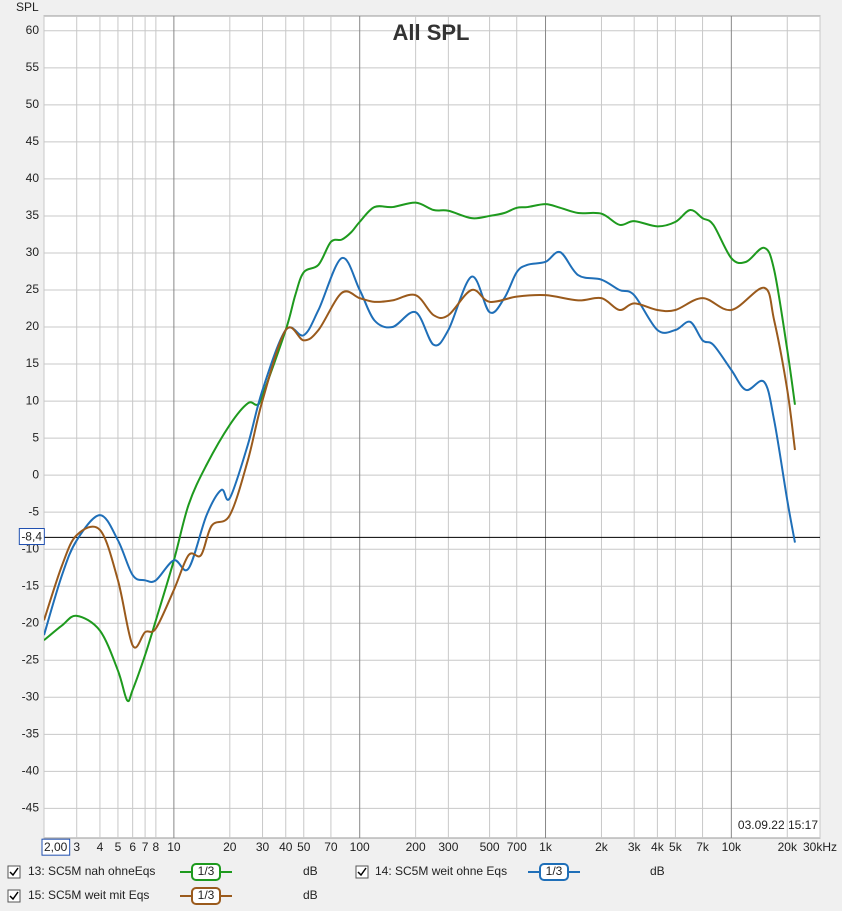  Describe the element at coordinates (658, 847) in the screenshot. I see `x-tick-label: 4k` at that location.